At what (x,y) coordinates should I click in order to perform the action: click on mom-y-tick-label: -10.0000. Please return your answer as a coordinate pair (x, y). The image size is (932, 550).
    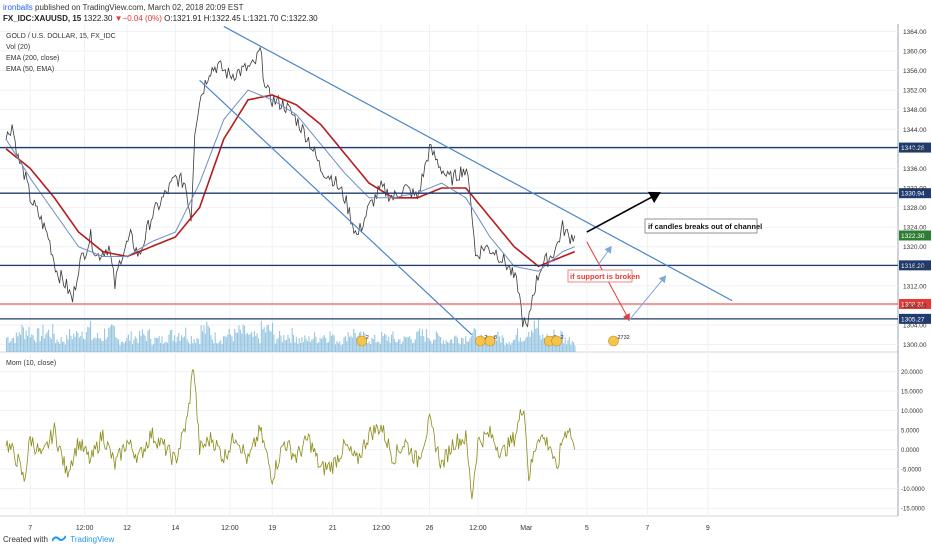
    Looking at the image, I should click on (913, 490).